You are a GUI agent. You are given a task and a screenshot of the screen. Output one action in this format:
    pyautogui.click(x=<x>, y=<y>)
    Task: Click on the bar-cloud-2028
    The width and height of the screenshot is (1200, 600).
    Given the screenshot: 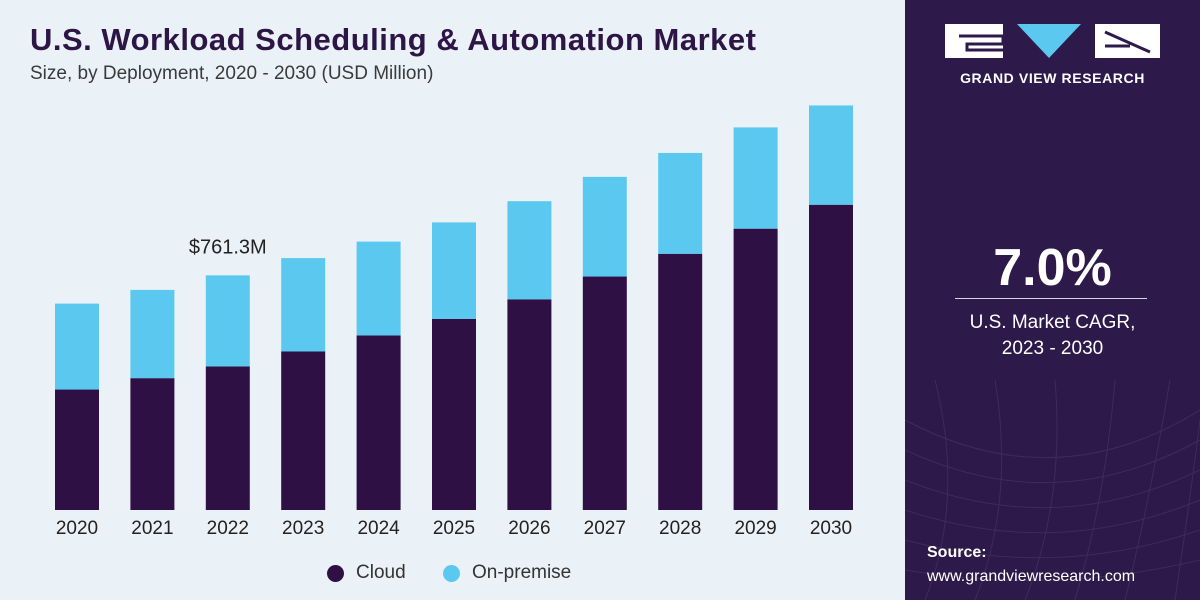 What is the action you would take?
    pyautogui.click(x=680, y=381)
    